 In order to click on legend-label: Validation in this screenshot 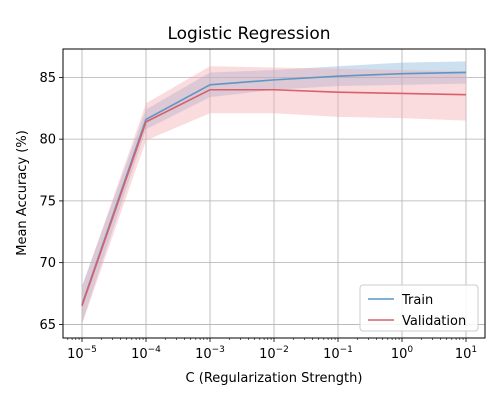, I will do `click(434, 321)`.